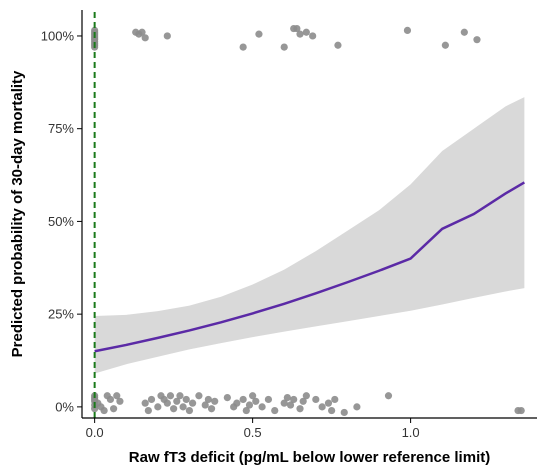 This screenshot has height=474, width=550. What do you see at coordinates (253, 432) in the screenshot?
I see `x-tick-label: 0.5` at bounding box center [253, 432].